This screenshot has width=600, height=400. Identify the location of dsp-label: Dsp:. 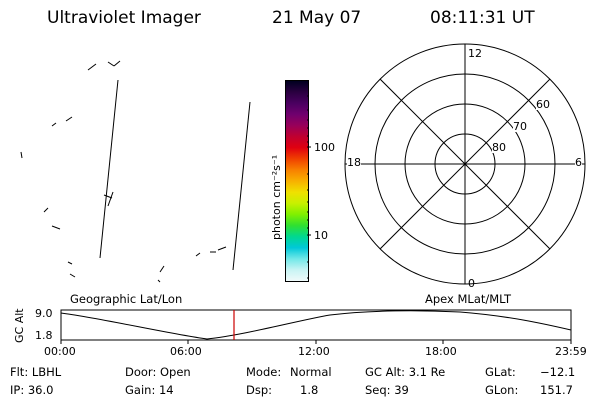
(259, 390).